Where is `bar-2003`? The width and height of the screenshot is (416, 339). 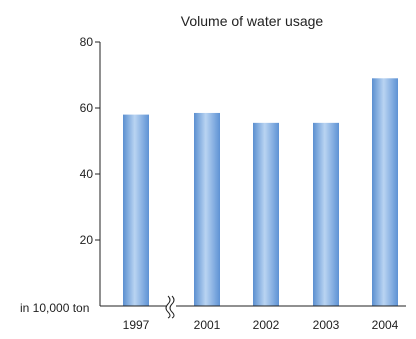
bar-2003 is located at coordinates (326, 214).